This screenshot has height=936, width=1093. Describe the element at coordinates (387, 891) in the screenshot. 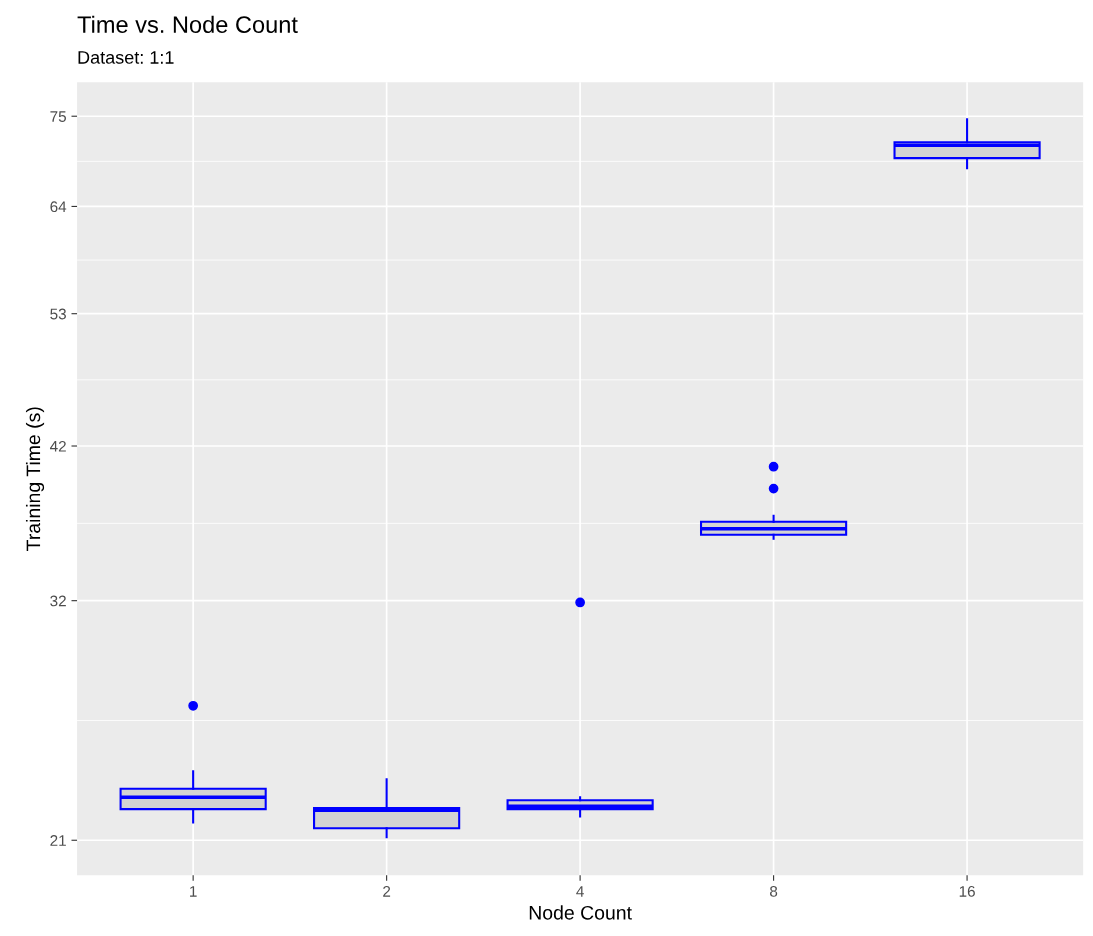

I see `x-tick-label: 2` at that location.